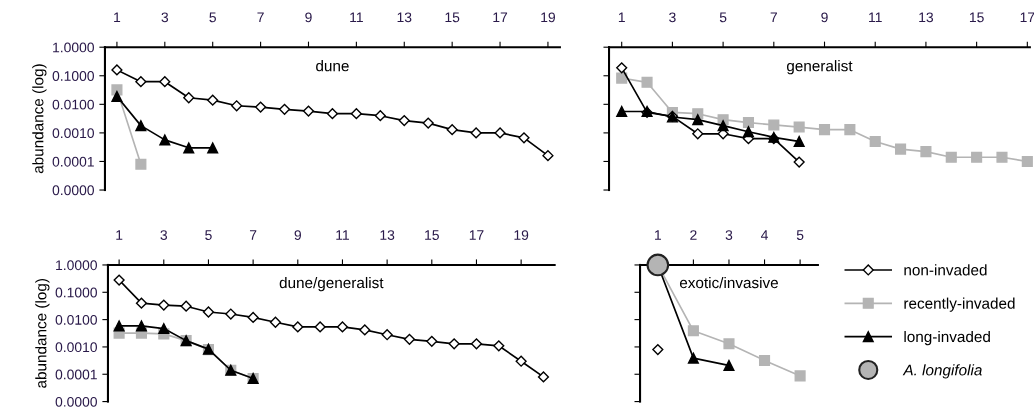  Describe the element at coordinates (332, 66) in the screenshot. I see `text: dune` at that location.